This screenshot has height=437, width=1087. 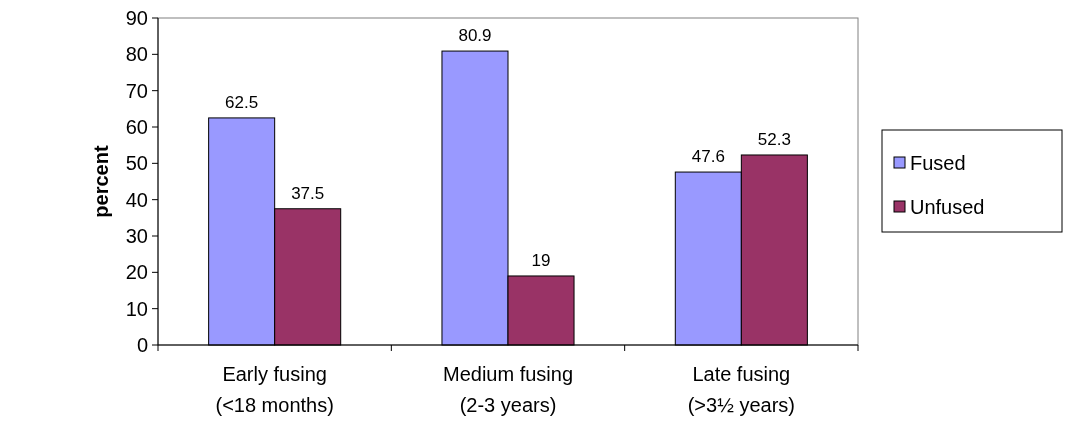 I want to click on y-tick-label: 80, so click(x=136, y=54).